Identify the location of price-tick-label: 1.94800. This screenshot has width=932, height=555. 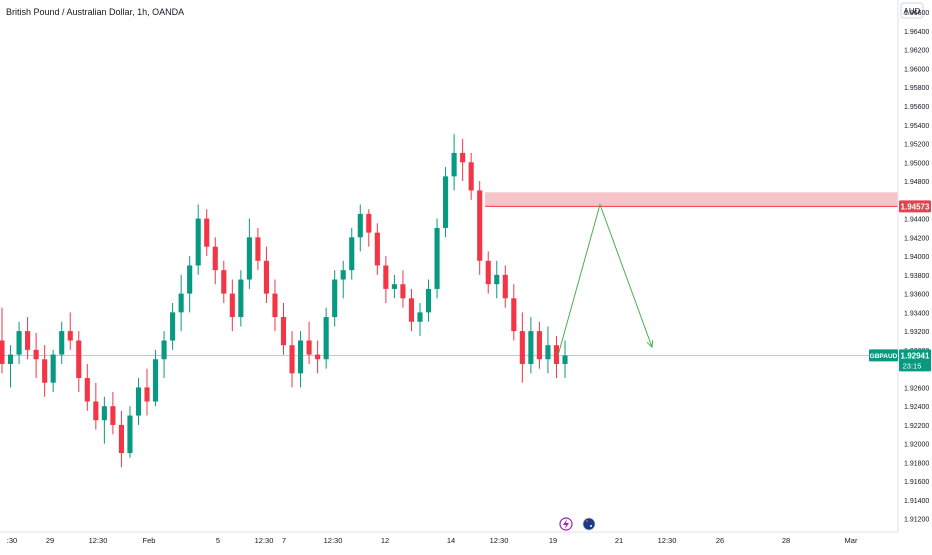
(916, 182).